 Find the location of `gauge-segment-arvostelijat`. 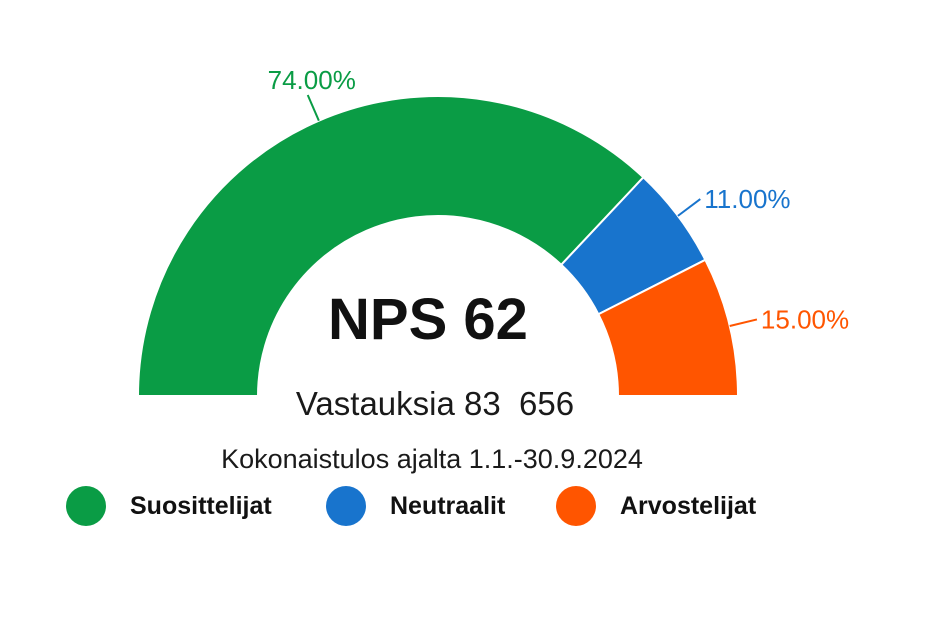

gauge-segment-arvostelijat is located at coordinates (668, 327).